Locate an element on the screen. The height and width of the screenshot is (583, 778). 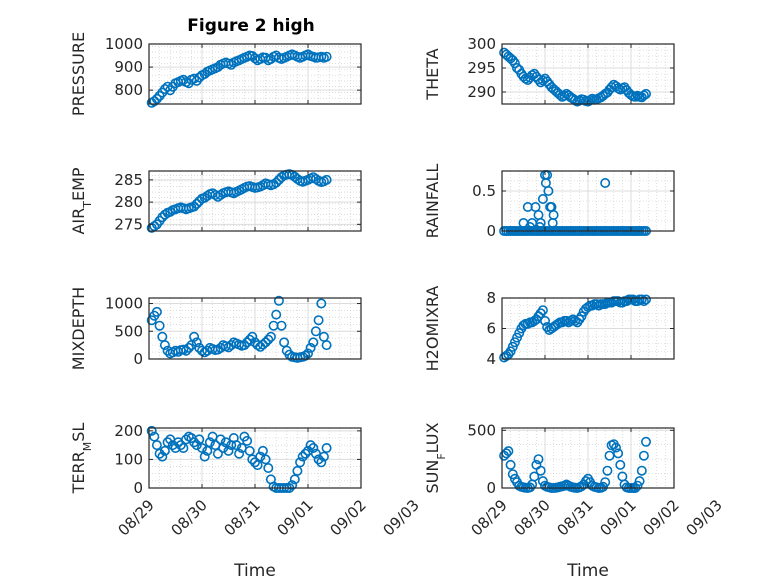
minor-grid is located at coordinates (588, 200).